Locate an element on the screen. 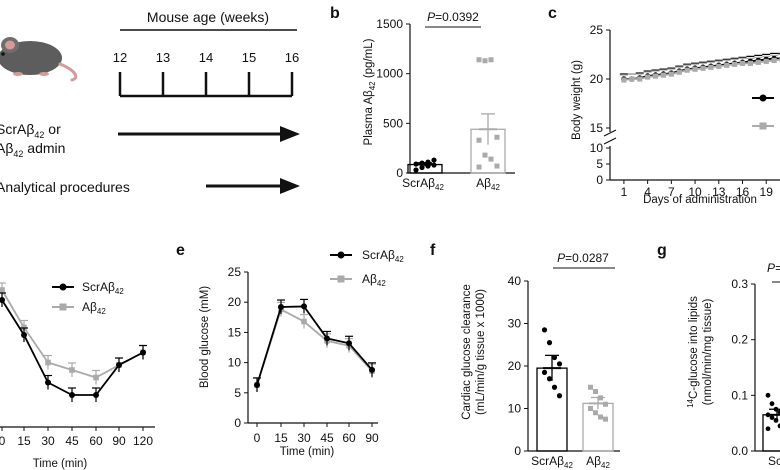 This screenshot has width=780, height=470. week-label: 13 is located at coordinates (163, 57).